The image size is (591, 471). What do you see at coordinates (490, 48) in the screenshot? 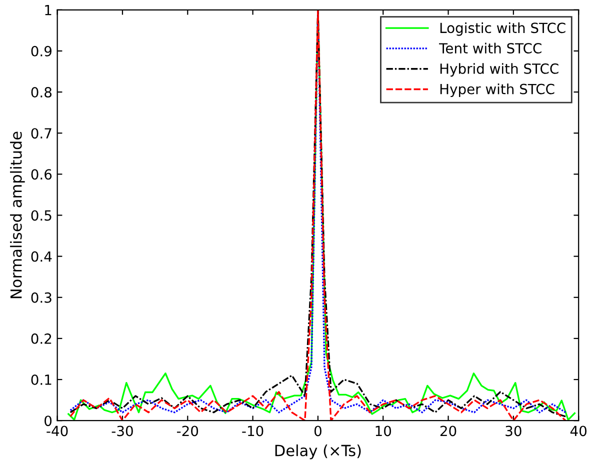
I see `legend-label: Tent with STCC` at bounding box center [490, 48].